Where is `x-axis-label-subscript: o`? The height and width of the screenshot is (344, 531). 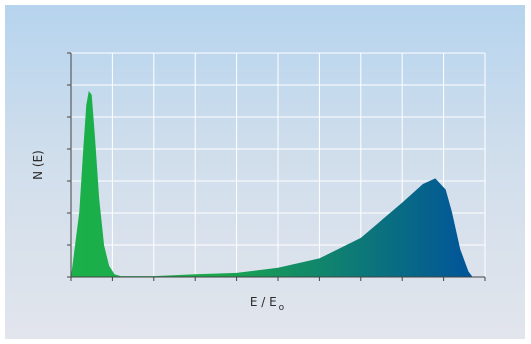 x-axis-label-subscript: o is located at coordinates (282, 308).